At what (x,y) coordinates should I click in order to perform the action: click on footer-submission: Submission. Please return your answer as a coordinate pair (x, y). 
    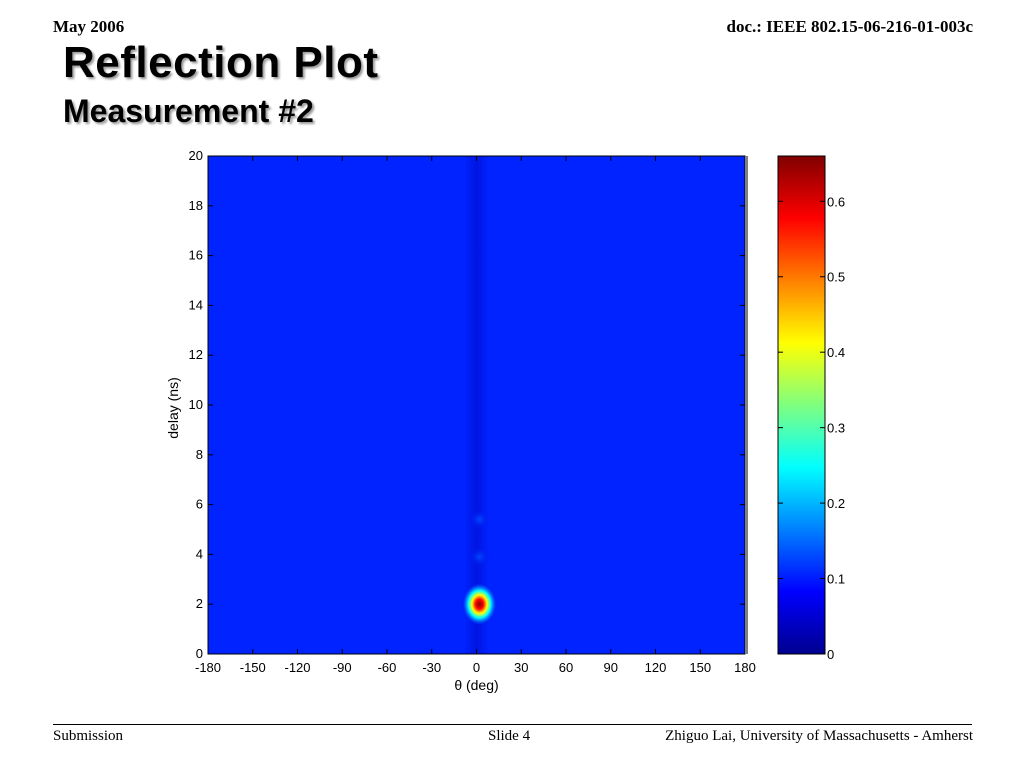
    Looking at the image, I should click on (88, 736).